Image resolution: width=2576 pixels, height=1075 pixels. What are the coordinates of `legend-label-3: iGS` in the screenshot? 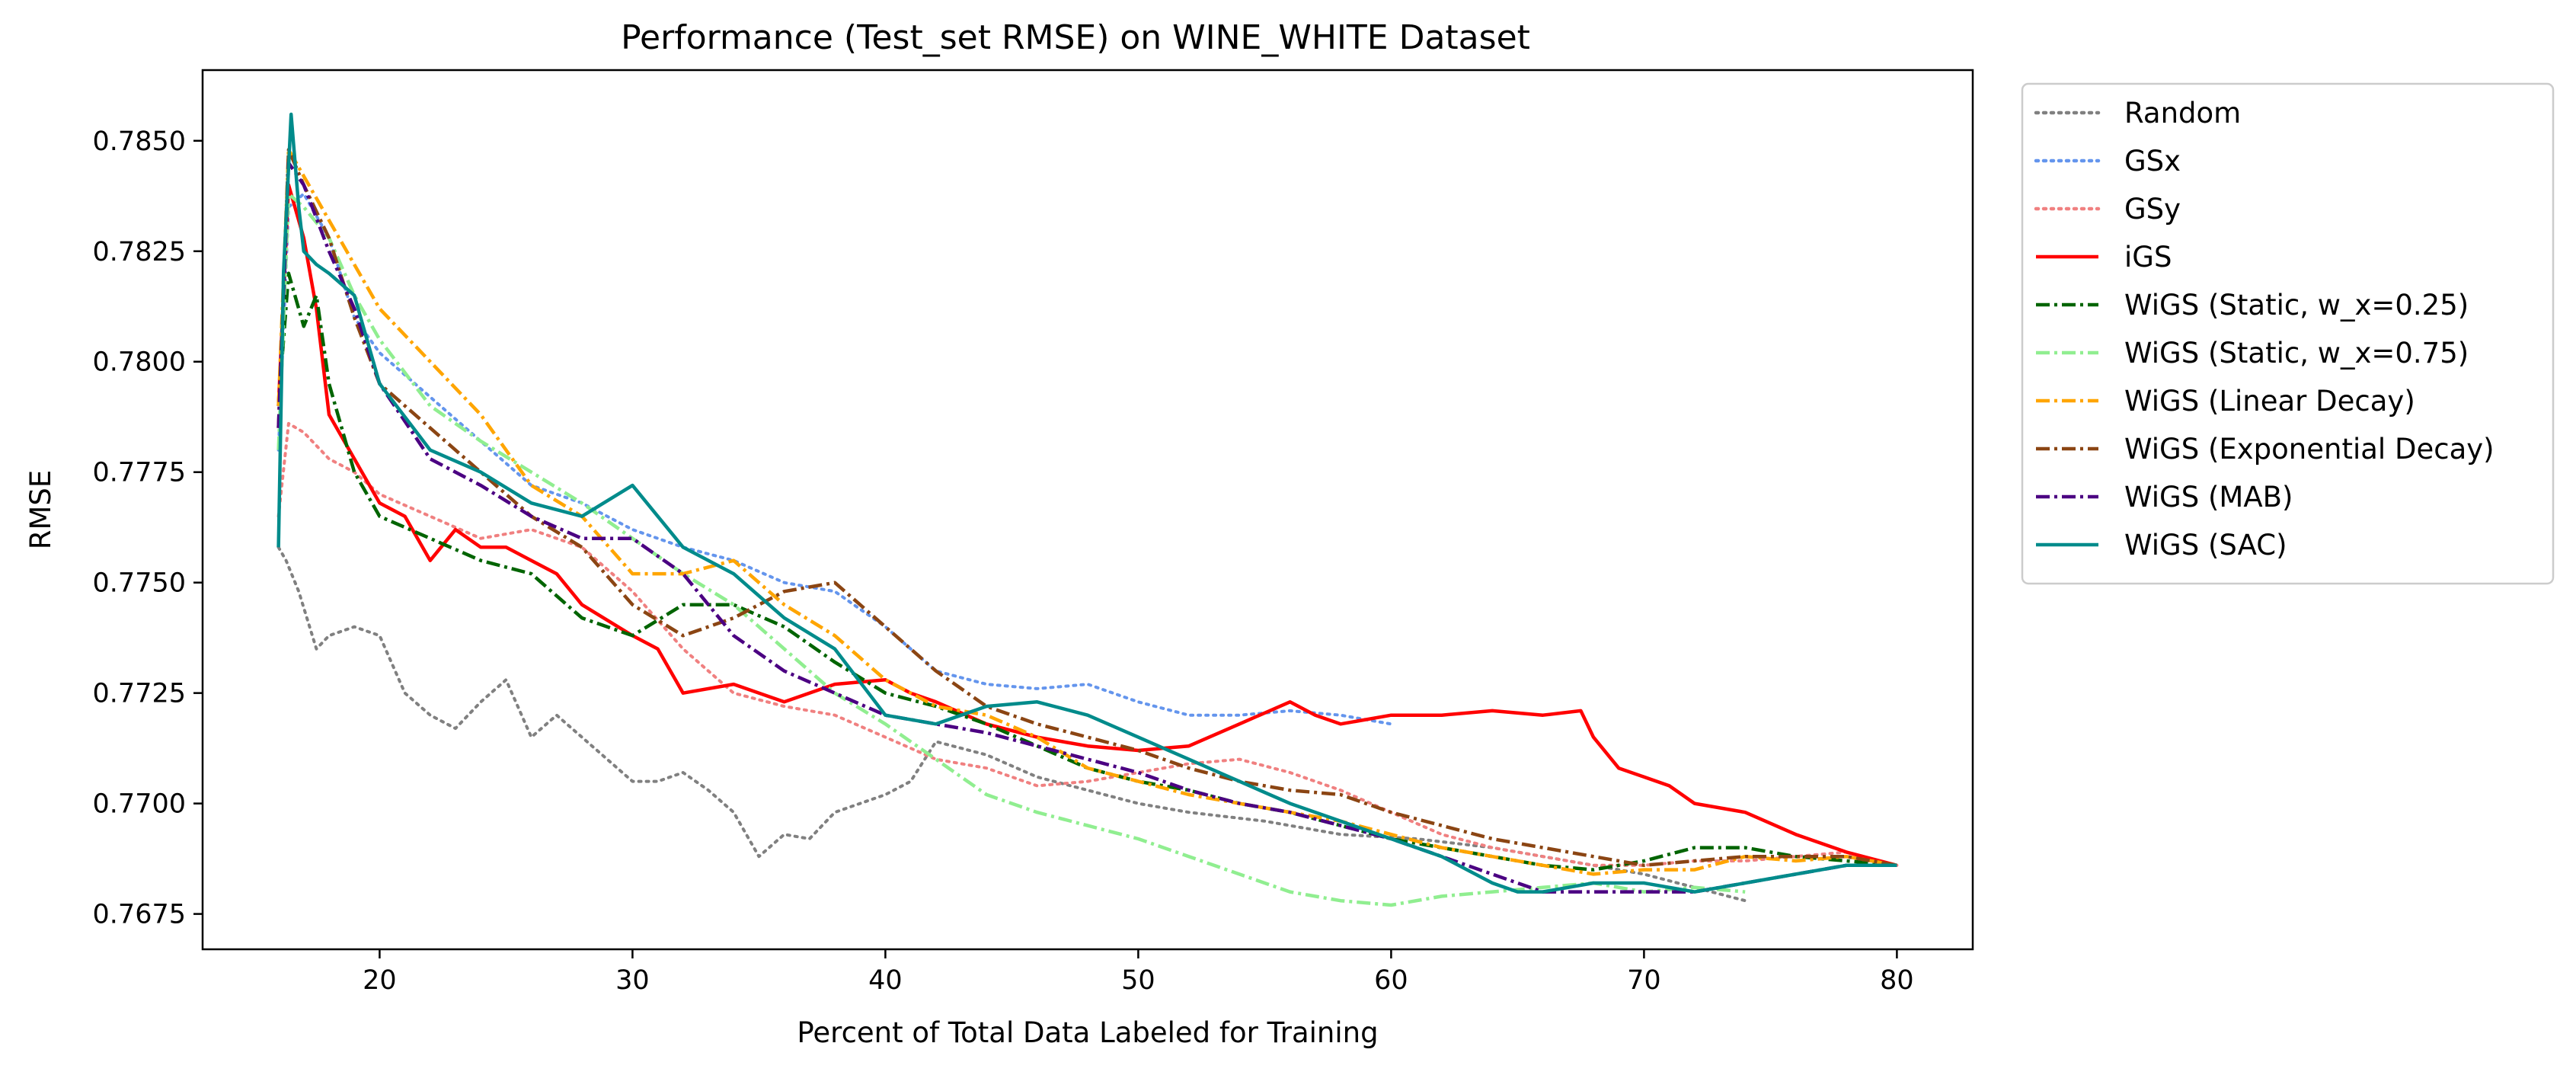 It's located at (2148, 257).